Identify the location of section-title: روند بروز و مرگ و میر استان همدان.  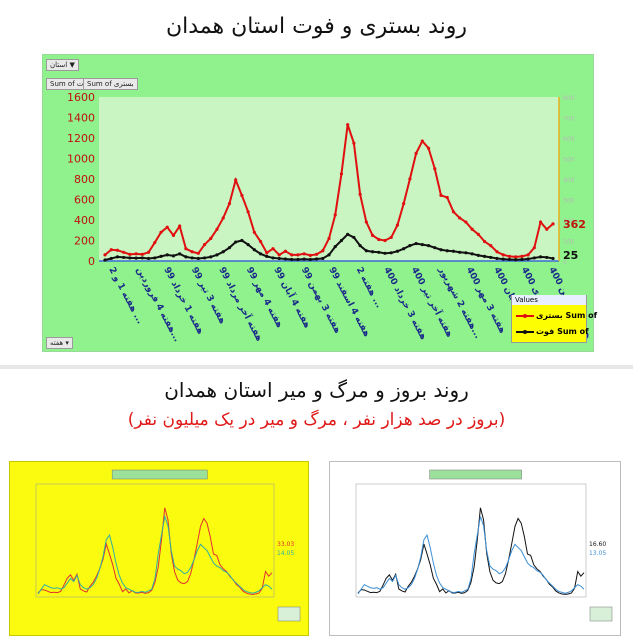
(316, 390).